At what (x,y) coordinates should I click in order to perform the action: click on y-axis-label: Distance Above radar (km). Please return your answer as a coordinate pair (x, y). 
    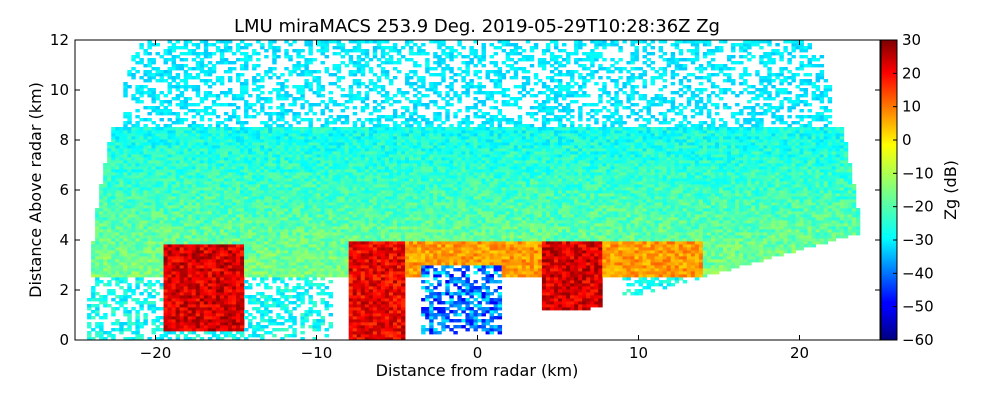
    Looking at the image, I should click on (35, 190).